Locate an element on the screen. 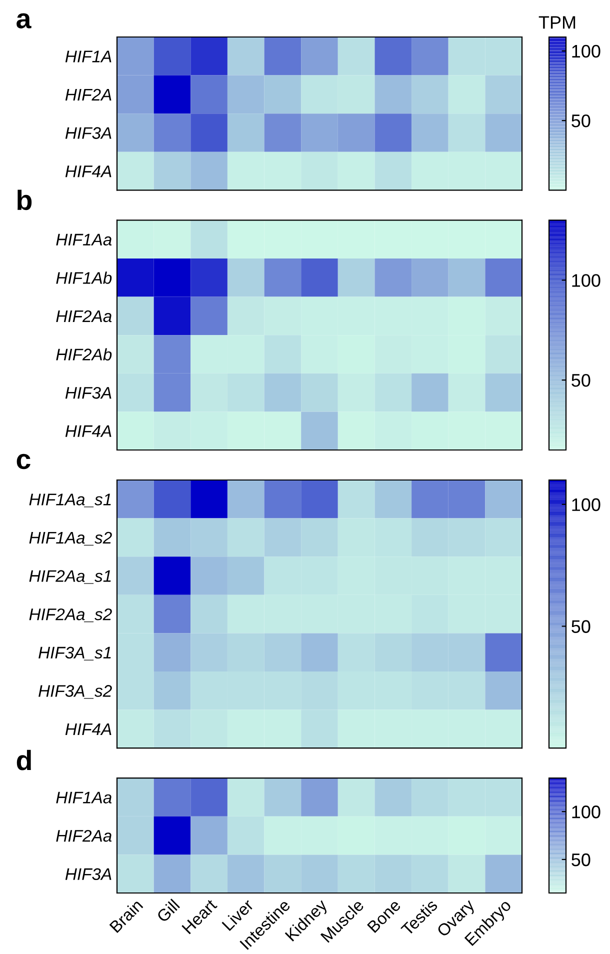  y-tick-label: HIF1Aa_s1 is located at coordinates (70, 501).